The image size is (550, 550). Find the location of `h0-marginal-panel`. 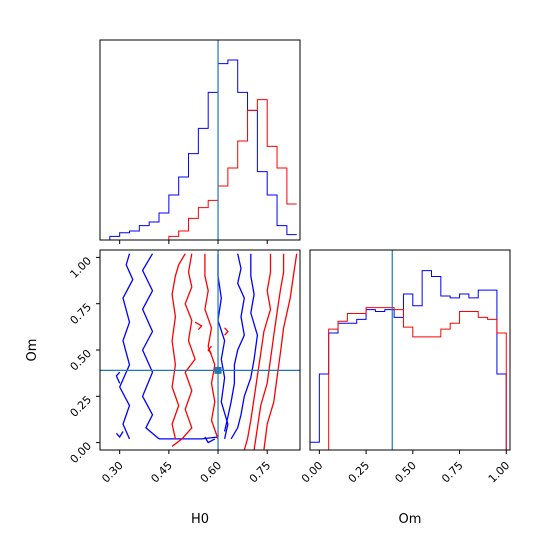

h0-marginal-panel is located at coordinates (200, 141).